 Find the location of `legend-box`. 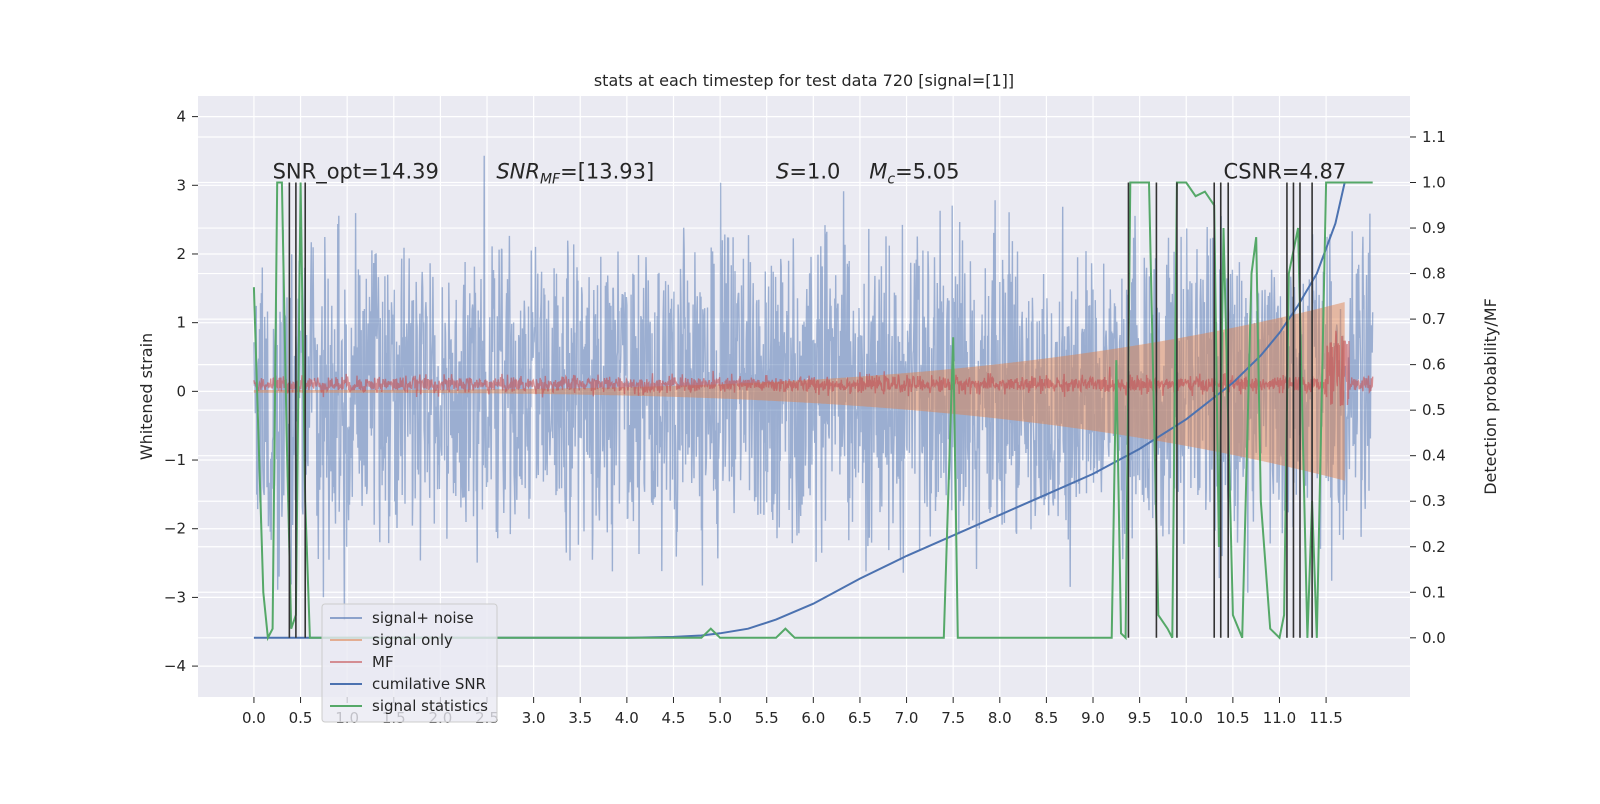

legend-box is located at coordinates (409, 663).